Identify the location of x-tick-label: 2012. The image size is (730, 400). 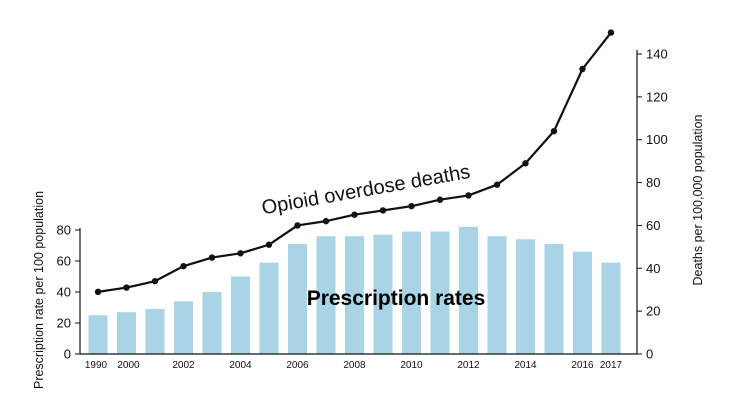
(468, 365).